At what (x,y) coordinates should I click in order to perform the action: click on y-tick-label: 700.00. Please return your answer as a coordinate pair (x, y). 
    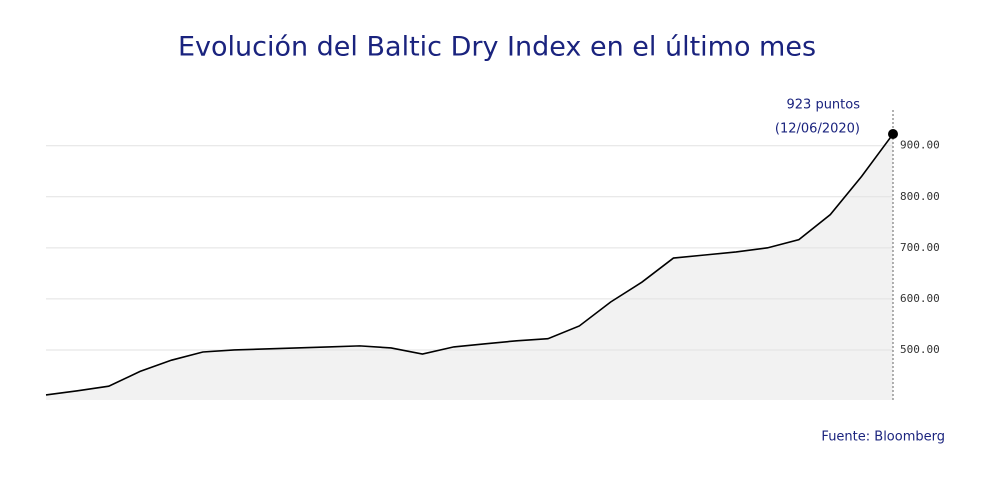
    Looking at the image, I should click on (920, 247).